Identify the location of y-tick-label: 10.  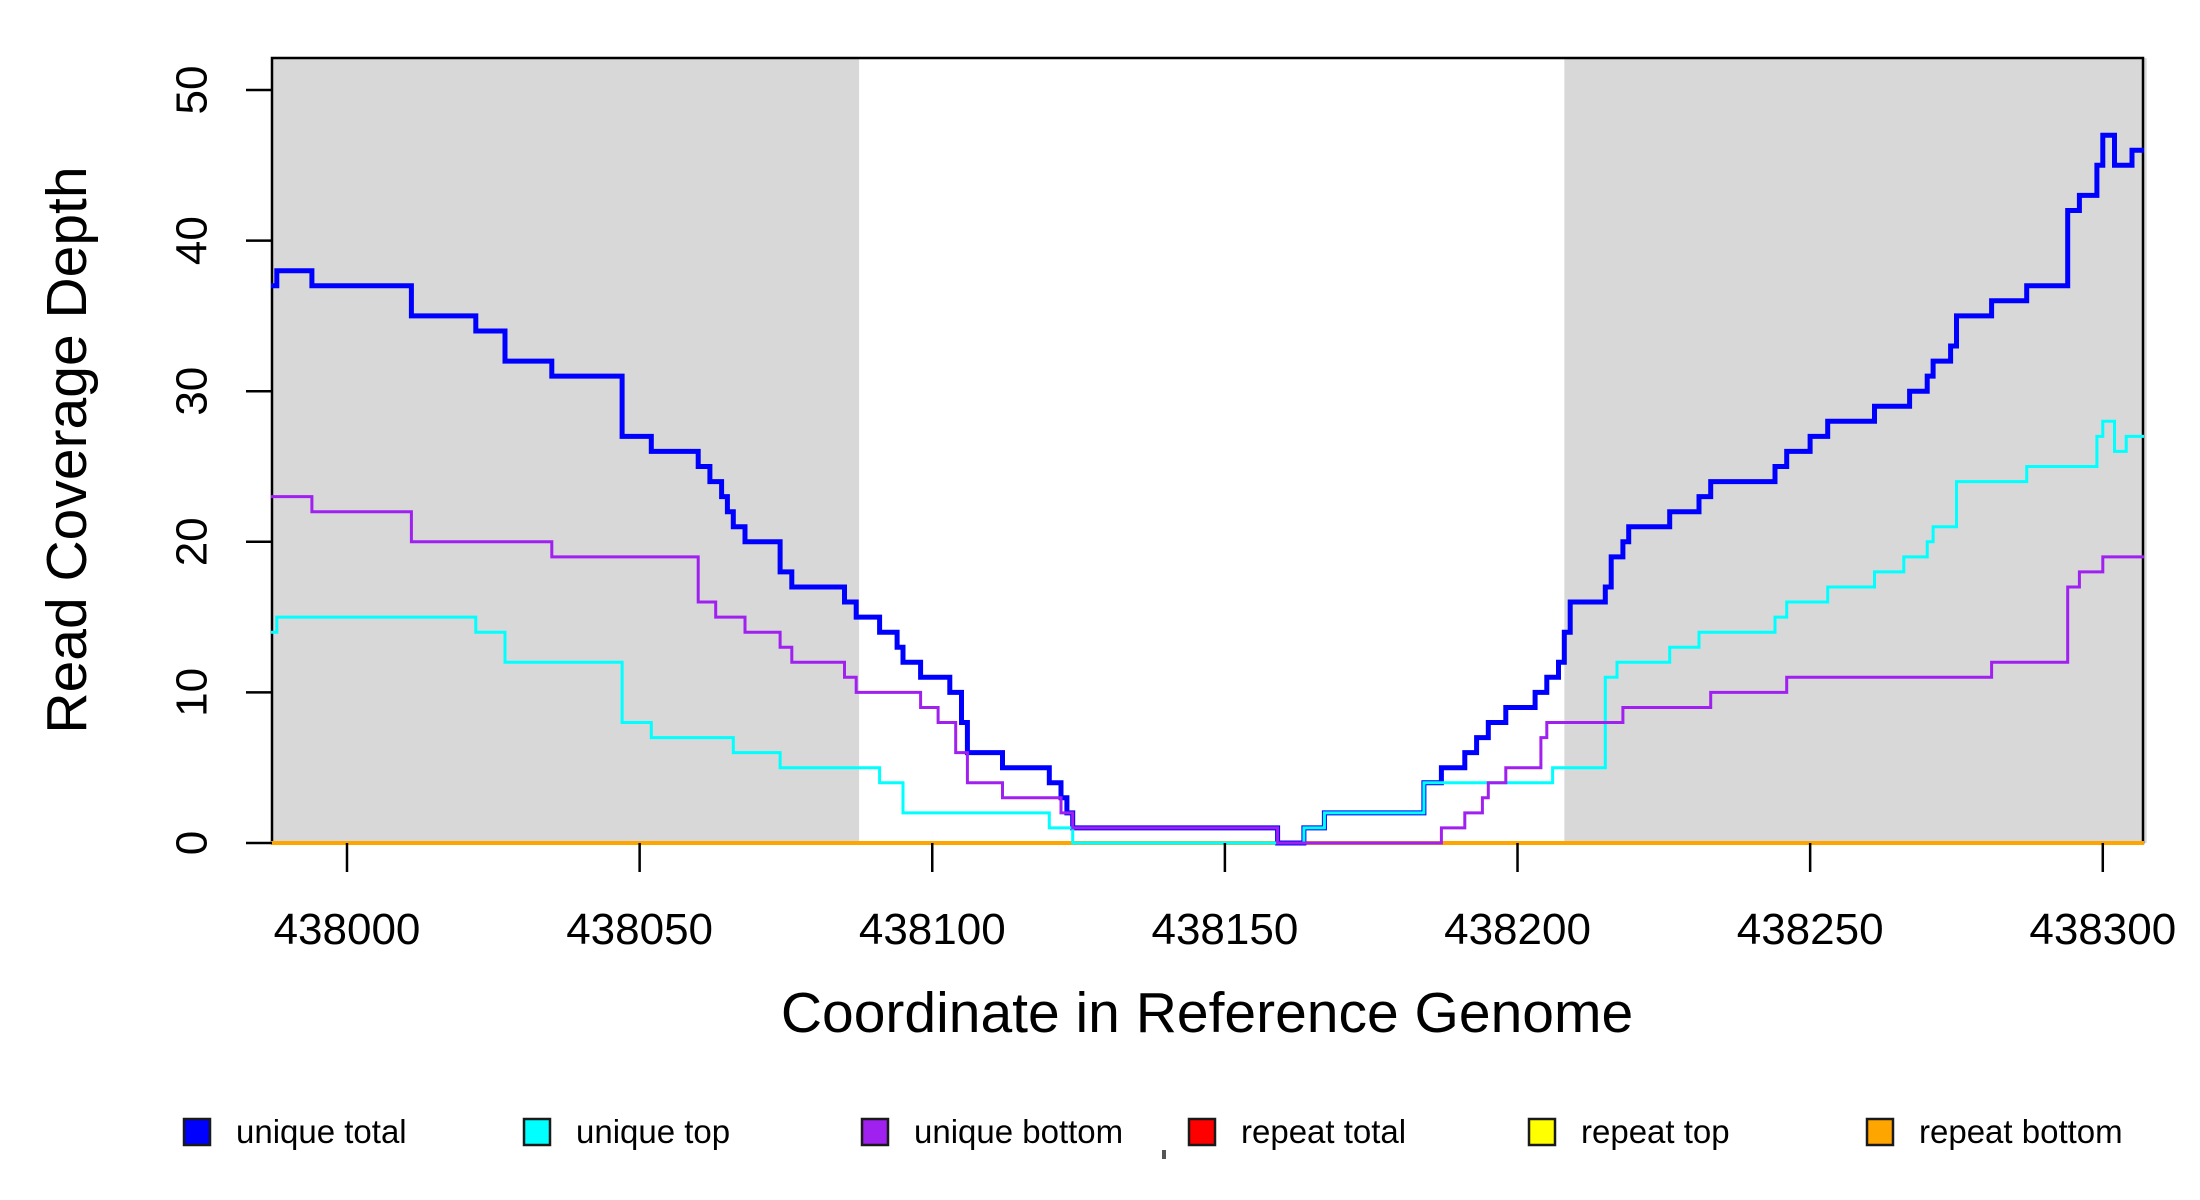
(192, 692).